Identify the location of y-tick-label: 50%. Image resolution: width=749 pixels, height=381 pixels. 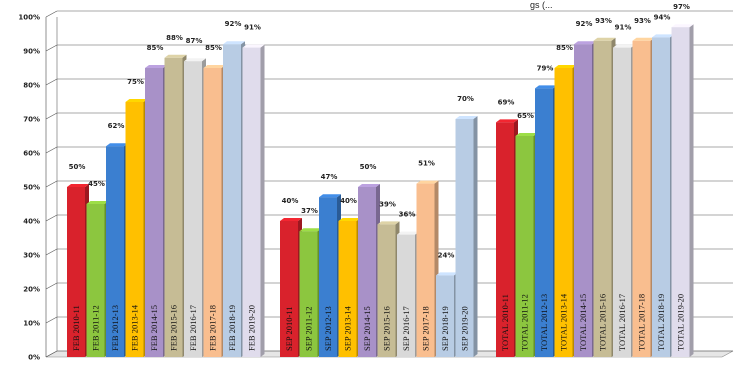
(31, 188).